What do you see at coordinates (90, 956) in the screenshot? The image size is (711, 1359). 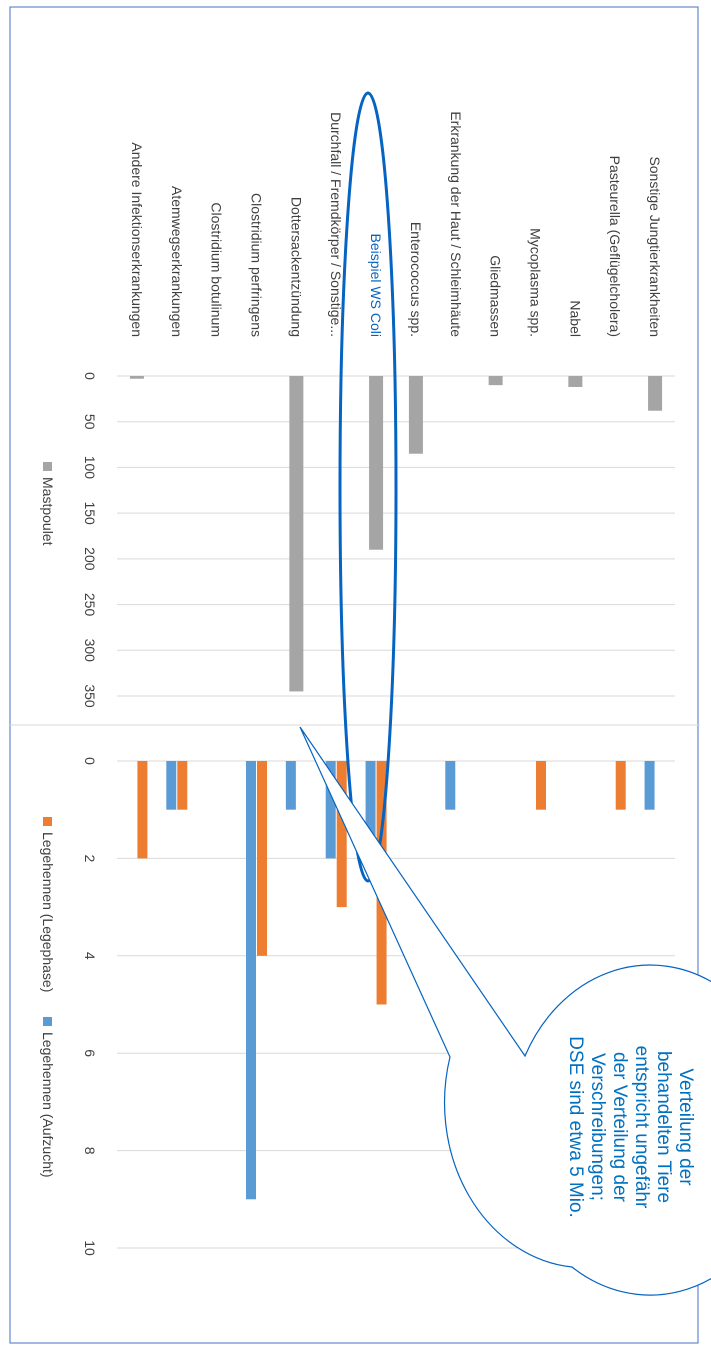 I see `x-tick-label: 4` at bounding box center [90, 956].